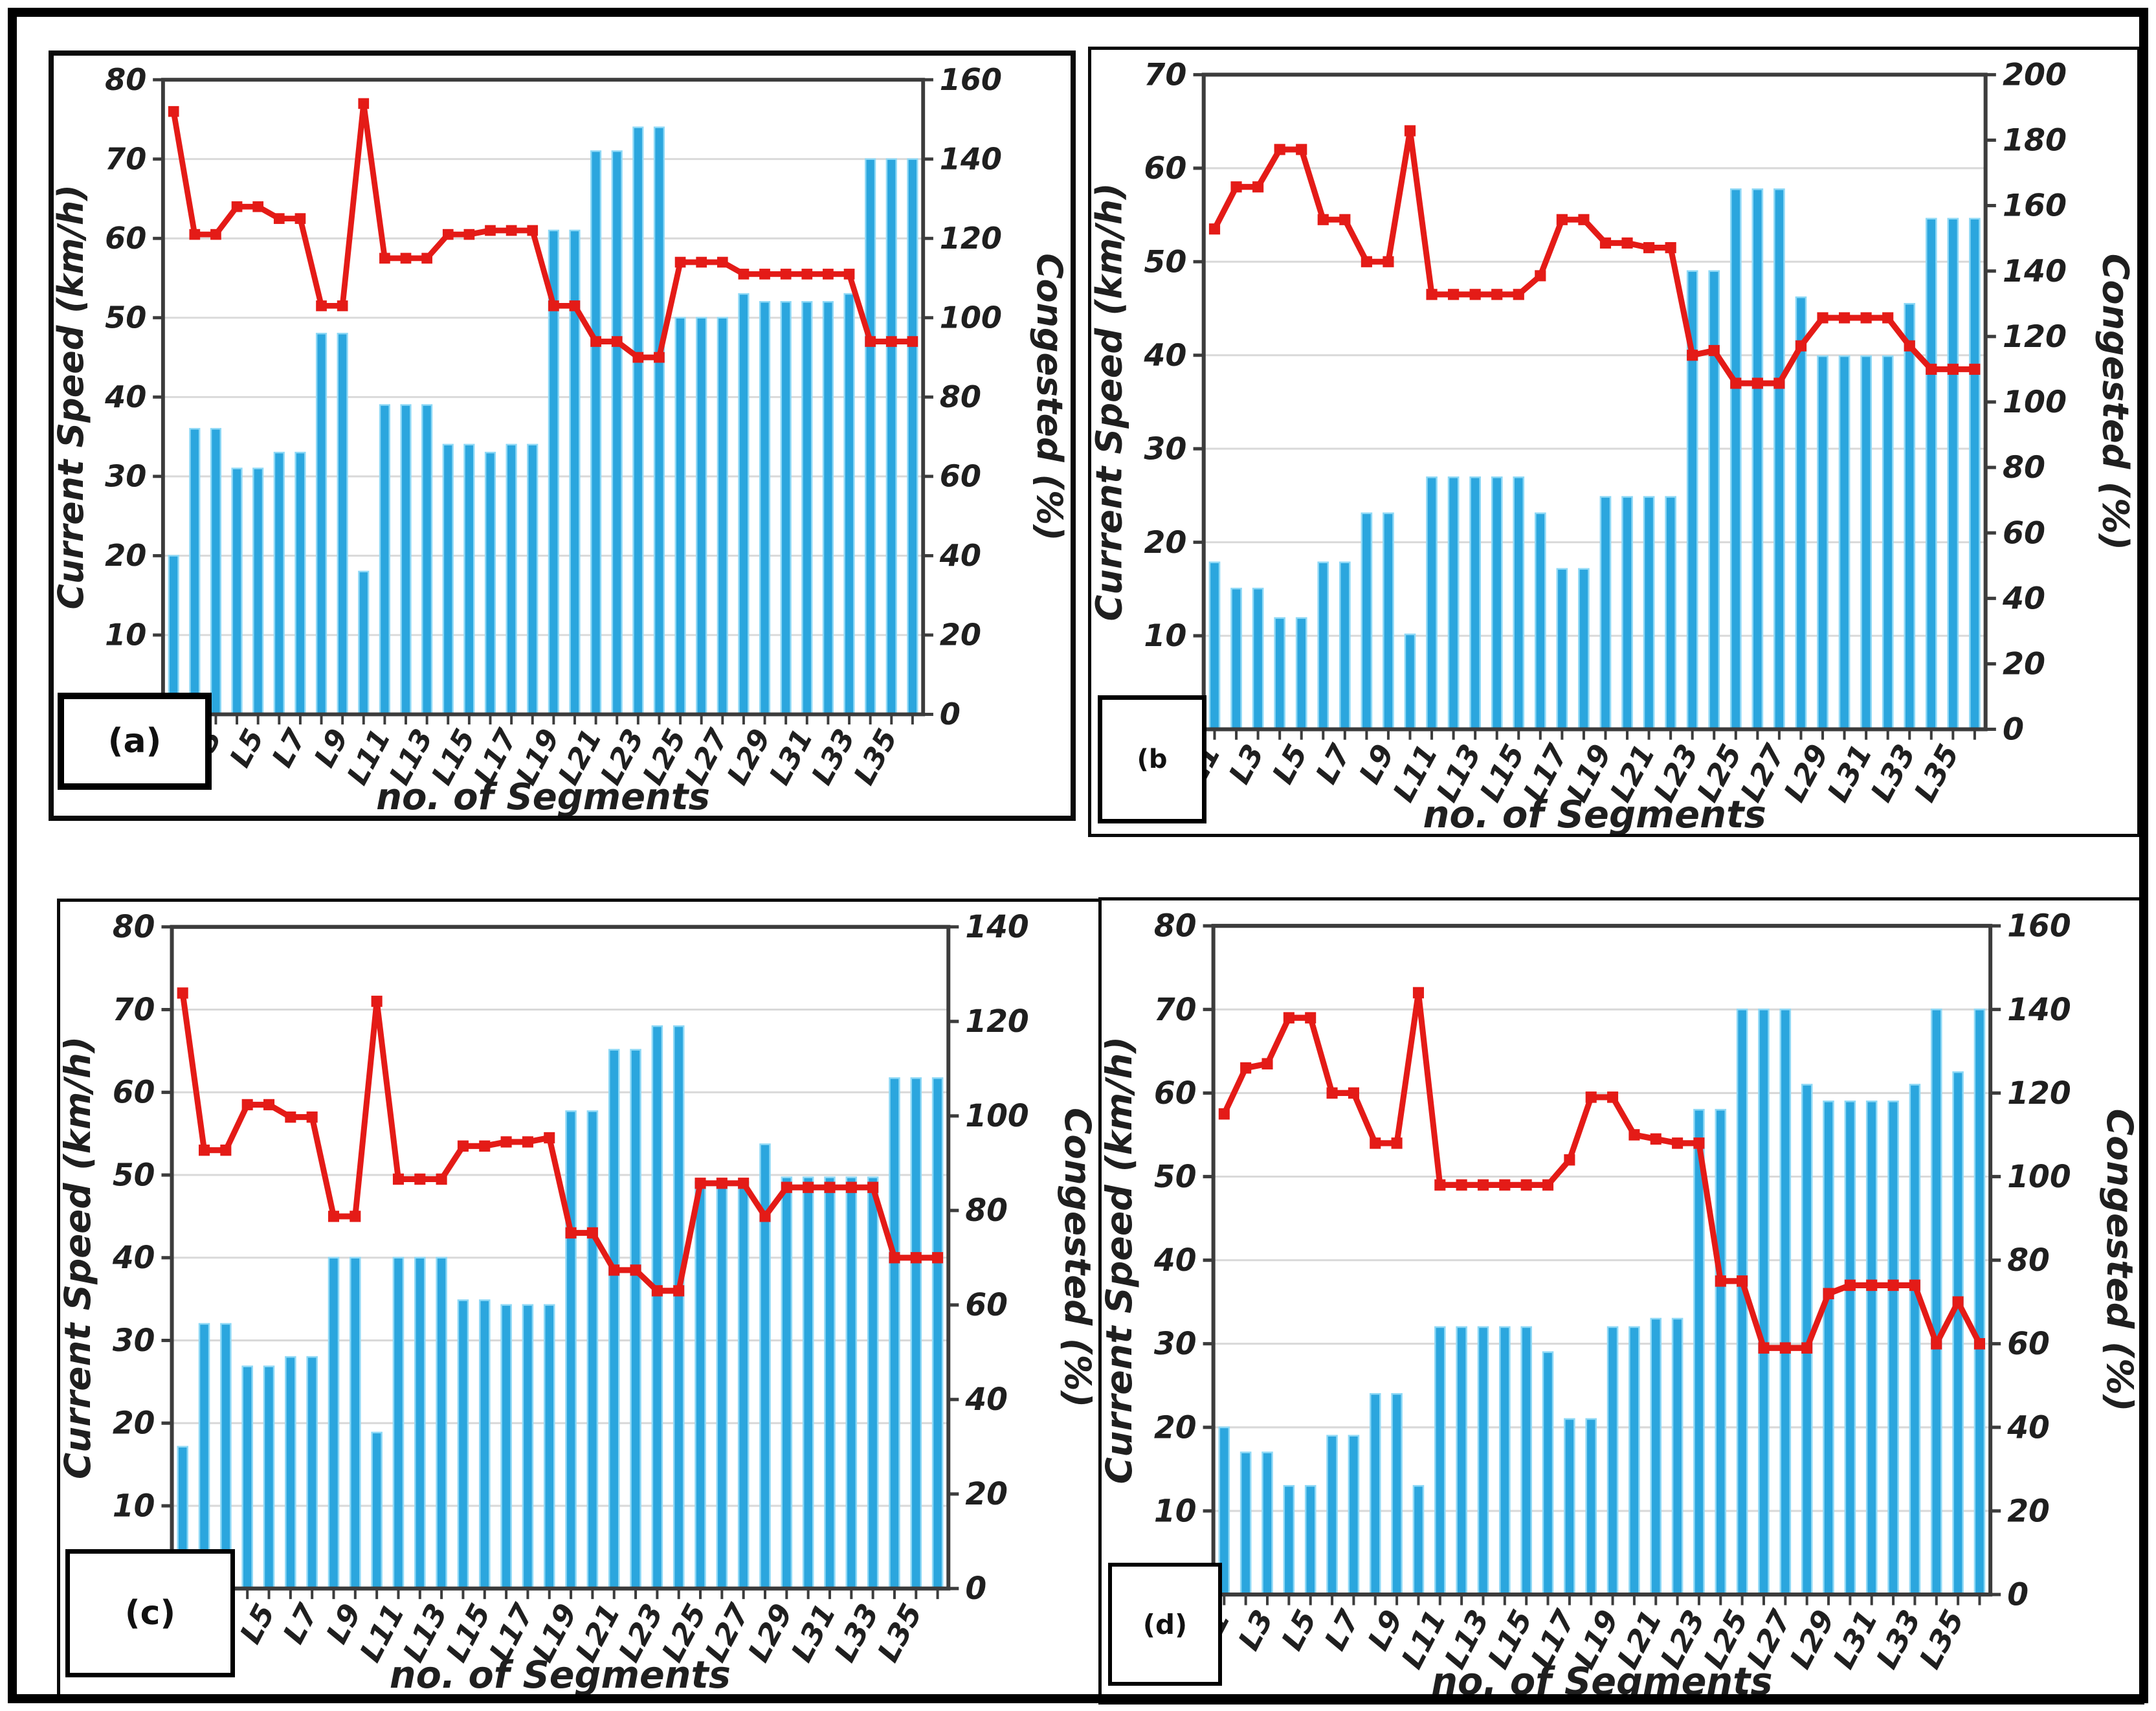  I want to click on left-axis: 010203040506070, so click(1173, 403).